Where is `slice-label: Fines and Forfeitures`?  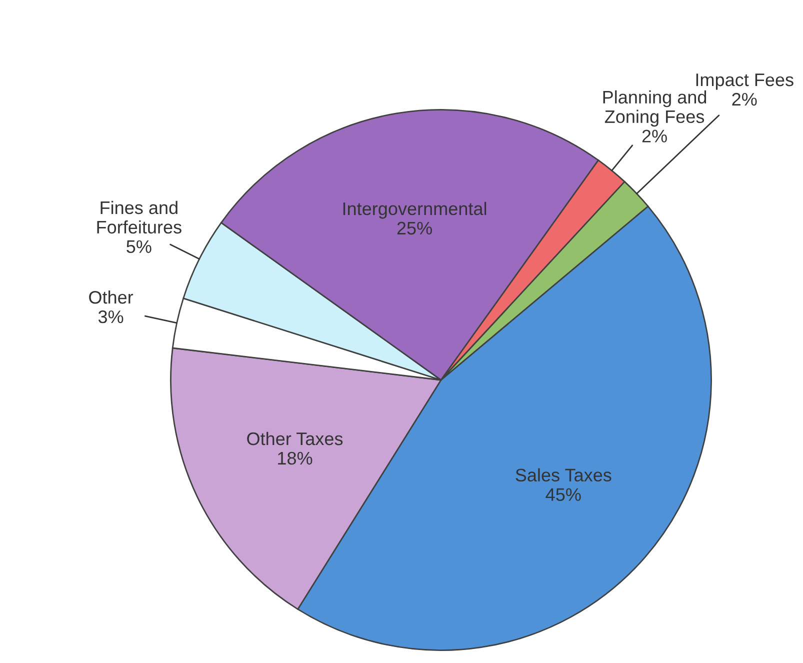
slice-label: Fines and Forfeitures is located at coordinates (139, 217).